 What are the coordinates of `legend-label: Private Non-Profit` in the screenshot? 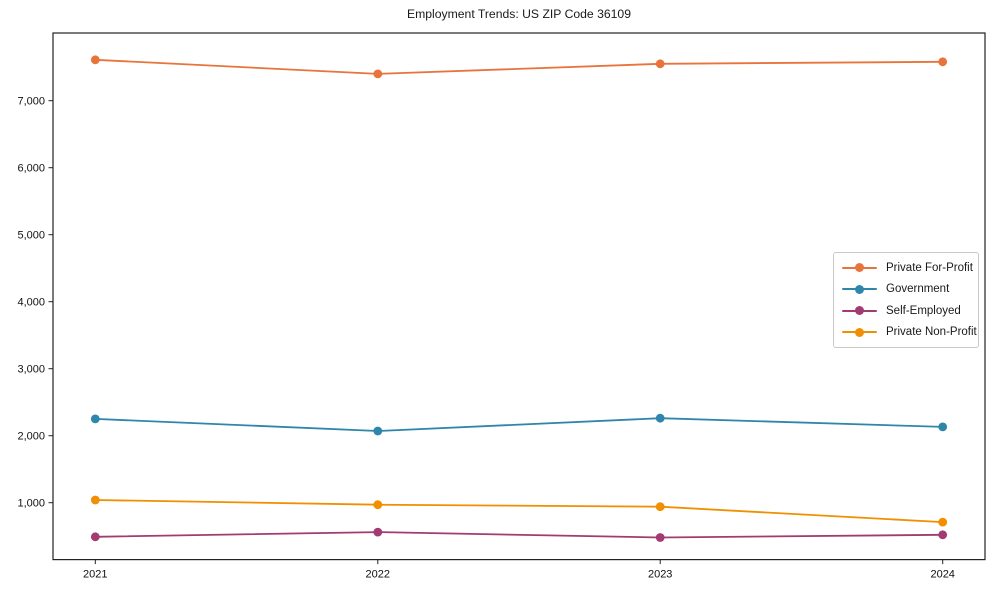 It's located at (931, 332).